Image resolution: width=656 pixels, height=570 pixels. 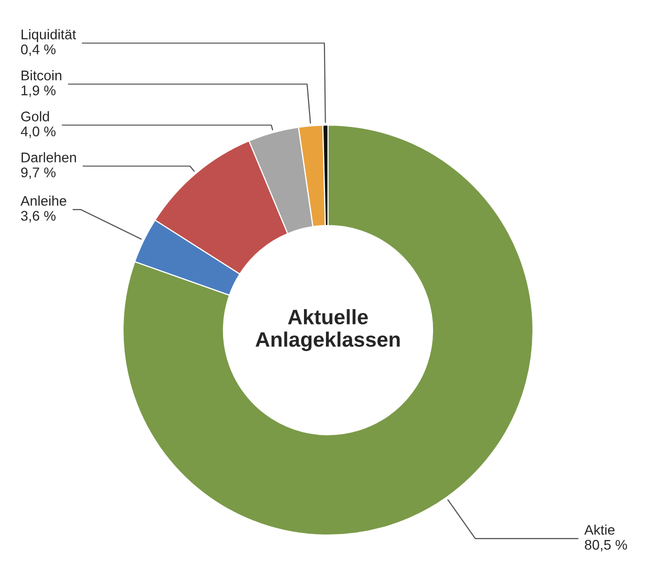 I want to click on data-label: 80,5 %, so click(x=605, y=546).